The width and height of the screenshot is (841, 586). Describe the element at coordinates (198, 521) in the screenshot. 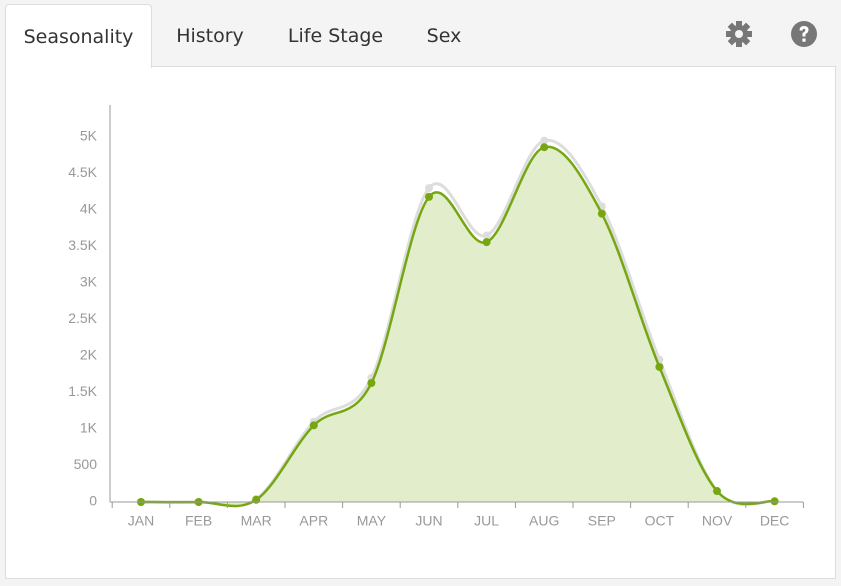

I see `x-tick-label: FEB` at that location.